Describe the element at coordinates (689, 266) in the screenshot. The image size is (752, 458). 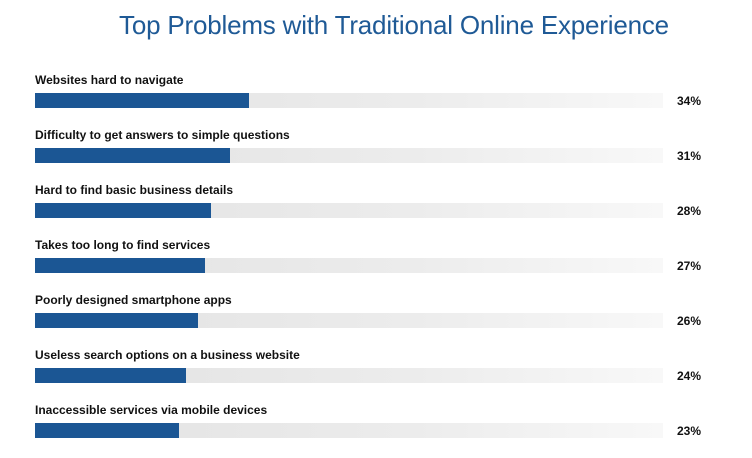
I see `value-label: 27%` at that location.